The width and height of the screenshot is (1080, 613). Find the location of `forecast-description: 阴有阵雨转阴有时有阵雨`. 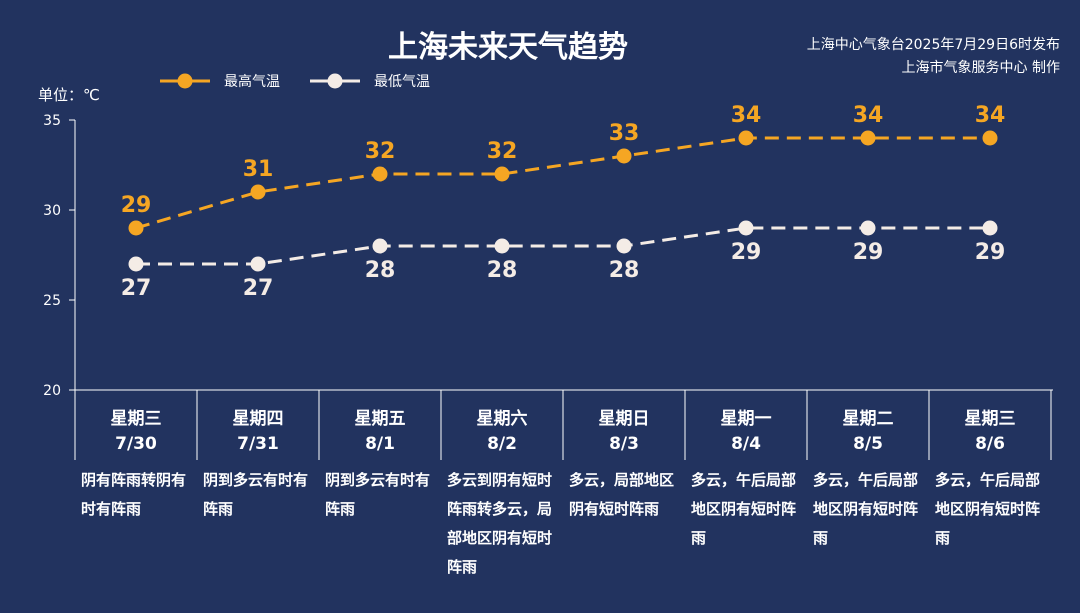

forecast-description: 阴有阵雨转阴有时有阵雨 is located at coordinates (134, 494).